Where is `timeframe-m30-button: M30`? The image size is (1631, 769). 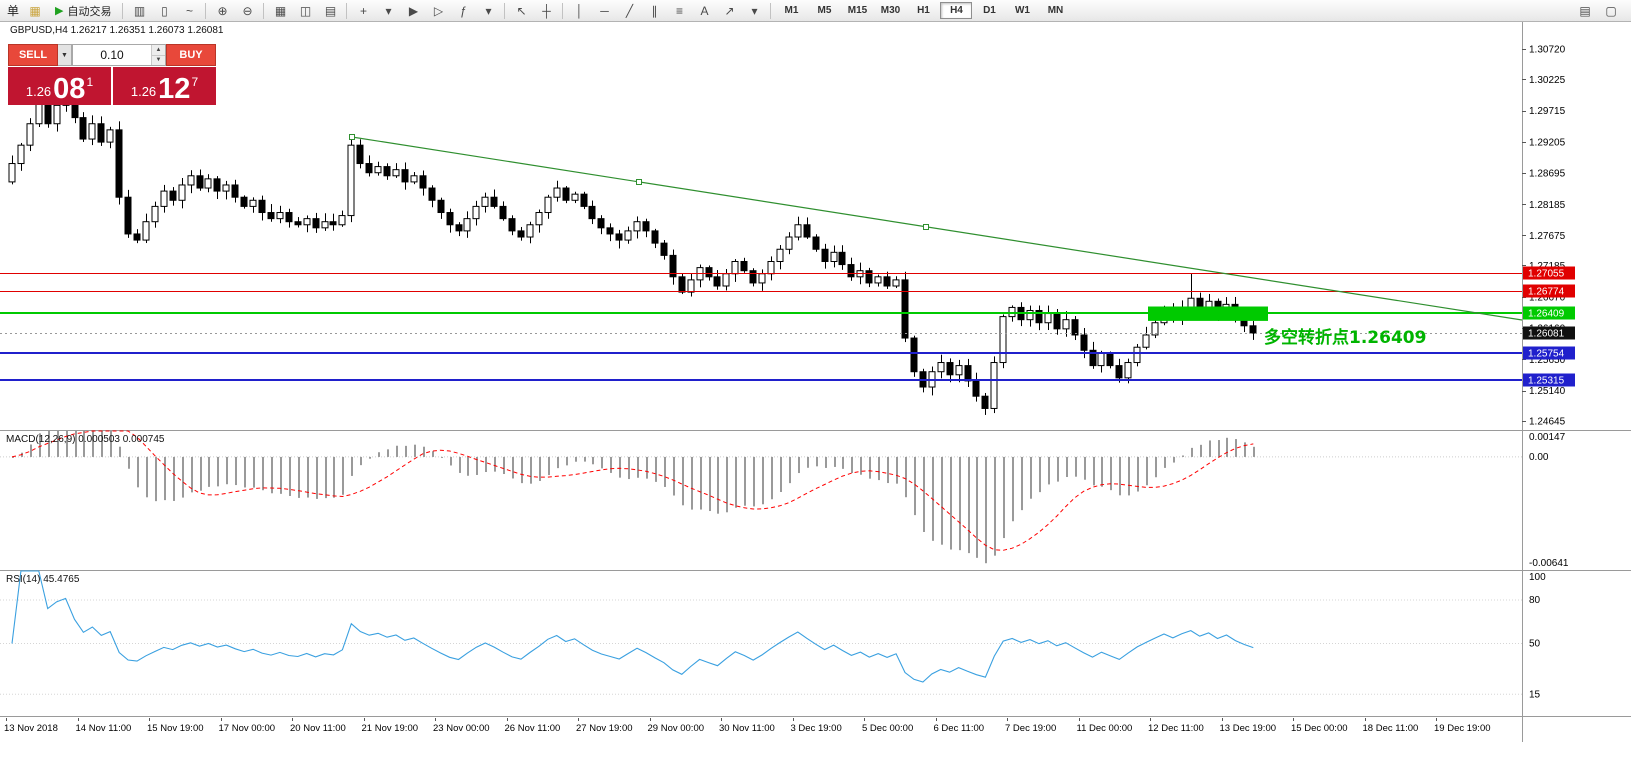
timeframe-m30-button: M30 is located at coordinates (890, 10).